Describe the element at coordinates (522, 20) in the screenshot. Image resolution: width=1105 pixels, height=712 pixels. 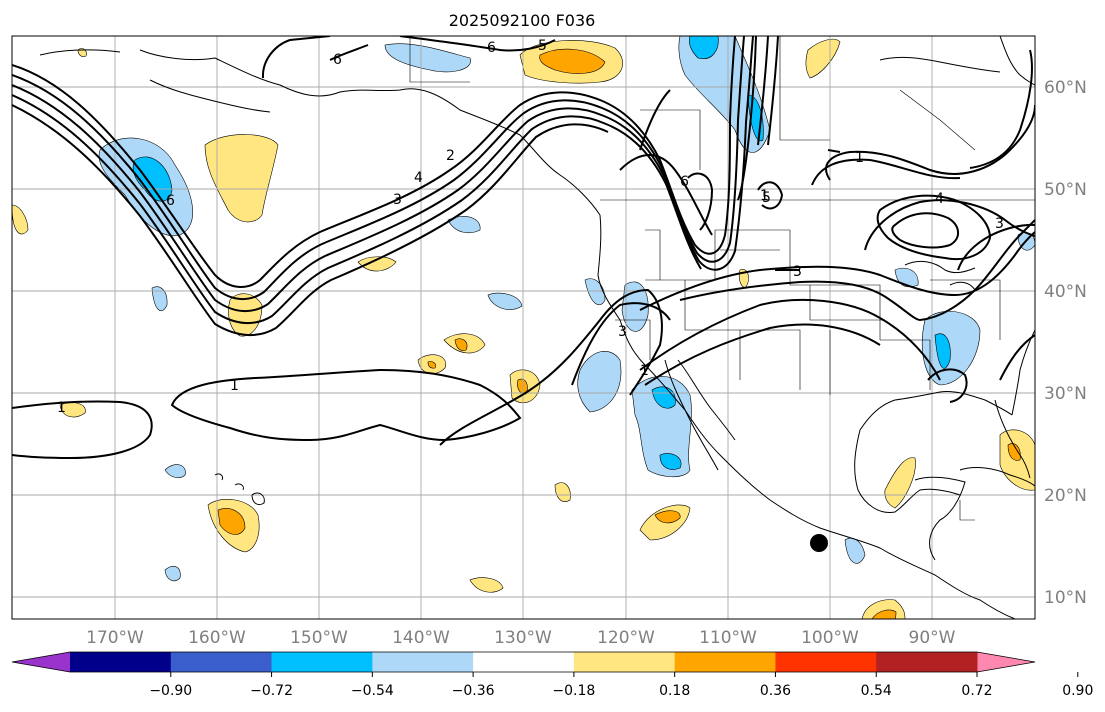
I see `map-title: 2025092100 F036` at that location.